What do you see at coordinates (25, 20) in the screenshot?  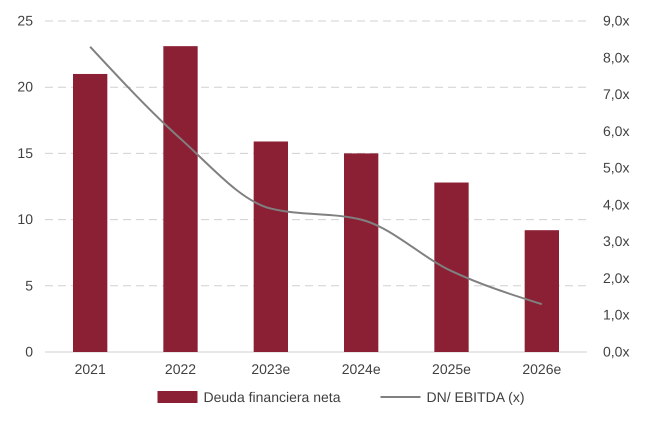 I see `y-tick-label: 25` at bounding box center [25, 20].